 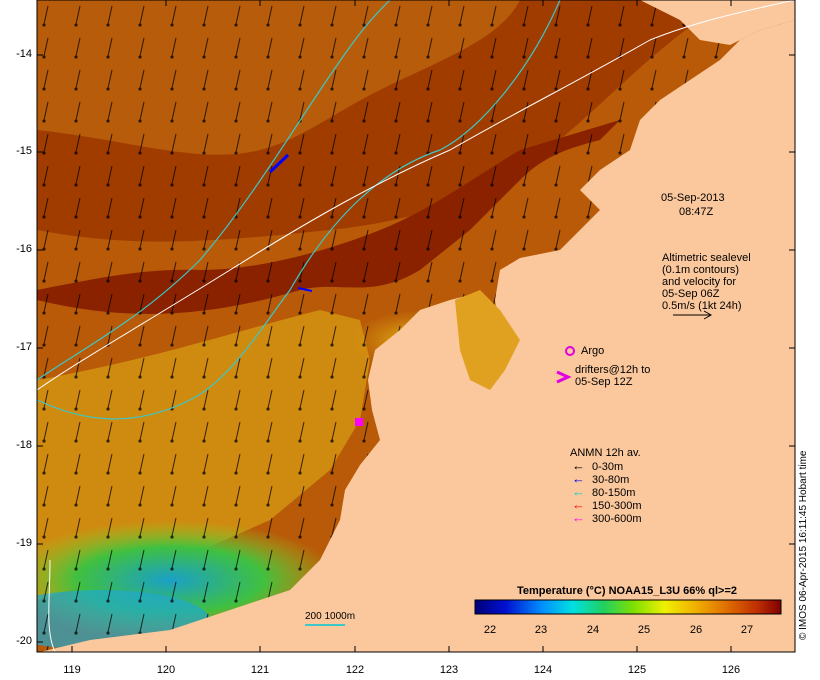 I want to click on map-time: 08:47Z, so click(x=696, y=212).